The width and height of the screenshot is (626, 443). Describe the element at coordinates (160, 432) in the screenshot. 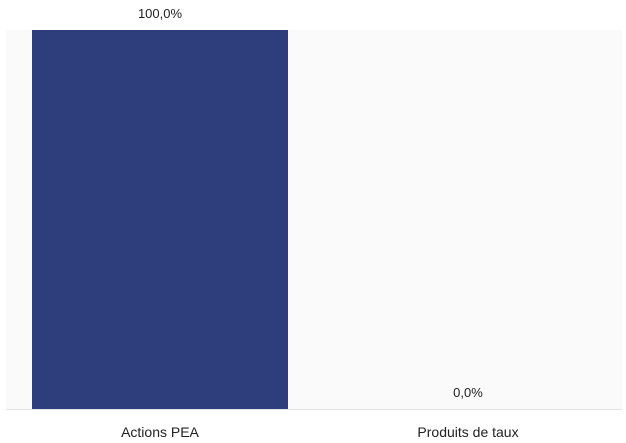

I see `x-tick-label: Actions PEA` at that location.